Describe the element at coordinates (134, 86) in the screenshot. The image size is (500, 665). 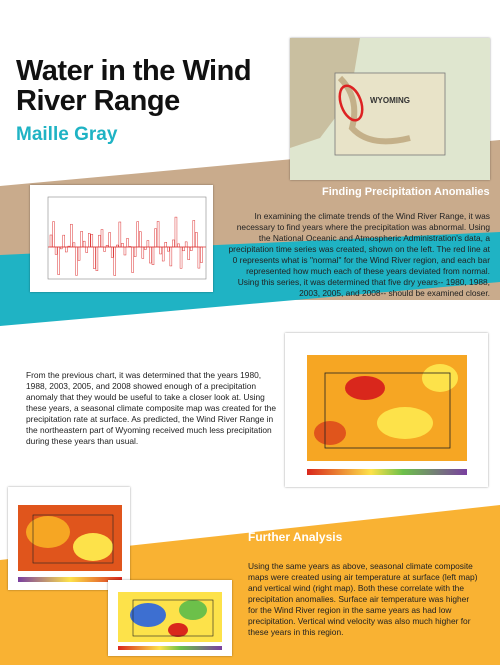
I see `title: Water in the Wind River Range` at that location.